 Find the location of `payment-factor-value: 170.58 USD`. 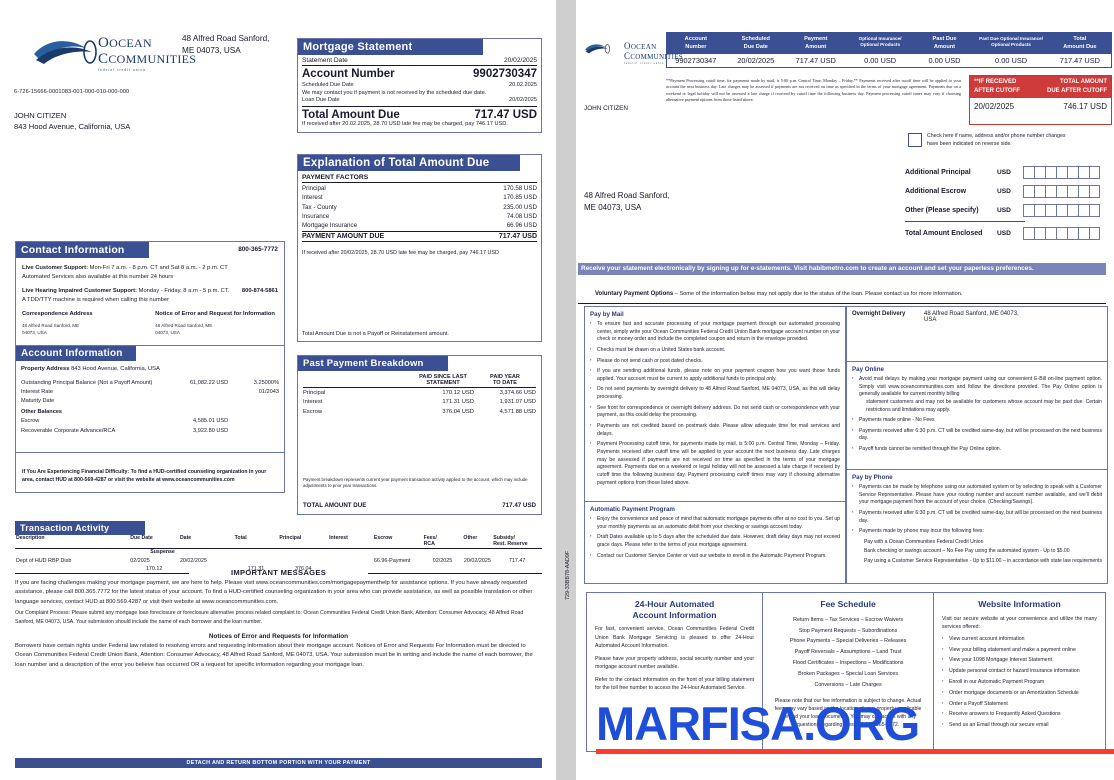

payment-factor-value: 170.58 USD is located at coordinates (520, 188).